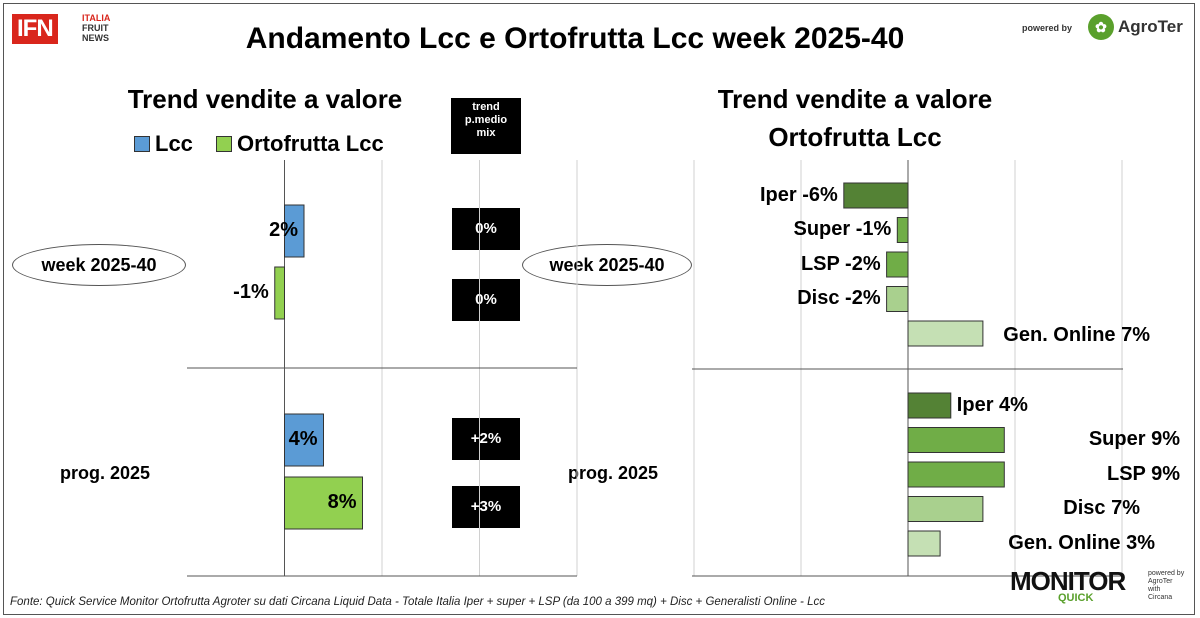 The image size is (1200, 618). I want to click on powered-by-label: powered by, so click(1047, 28).